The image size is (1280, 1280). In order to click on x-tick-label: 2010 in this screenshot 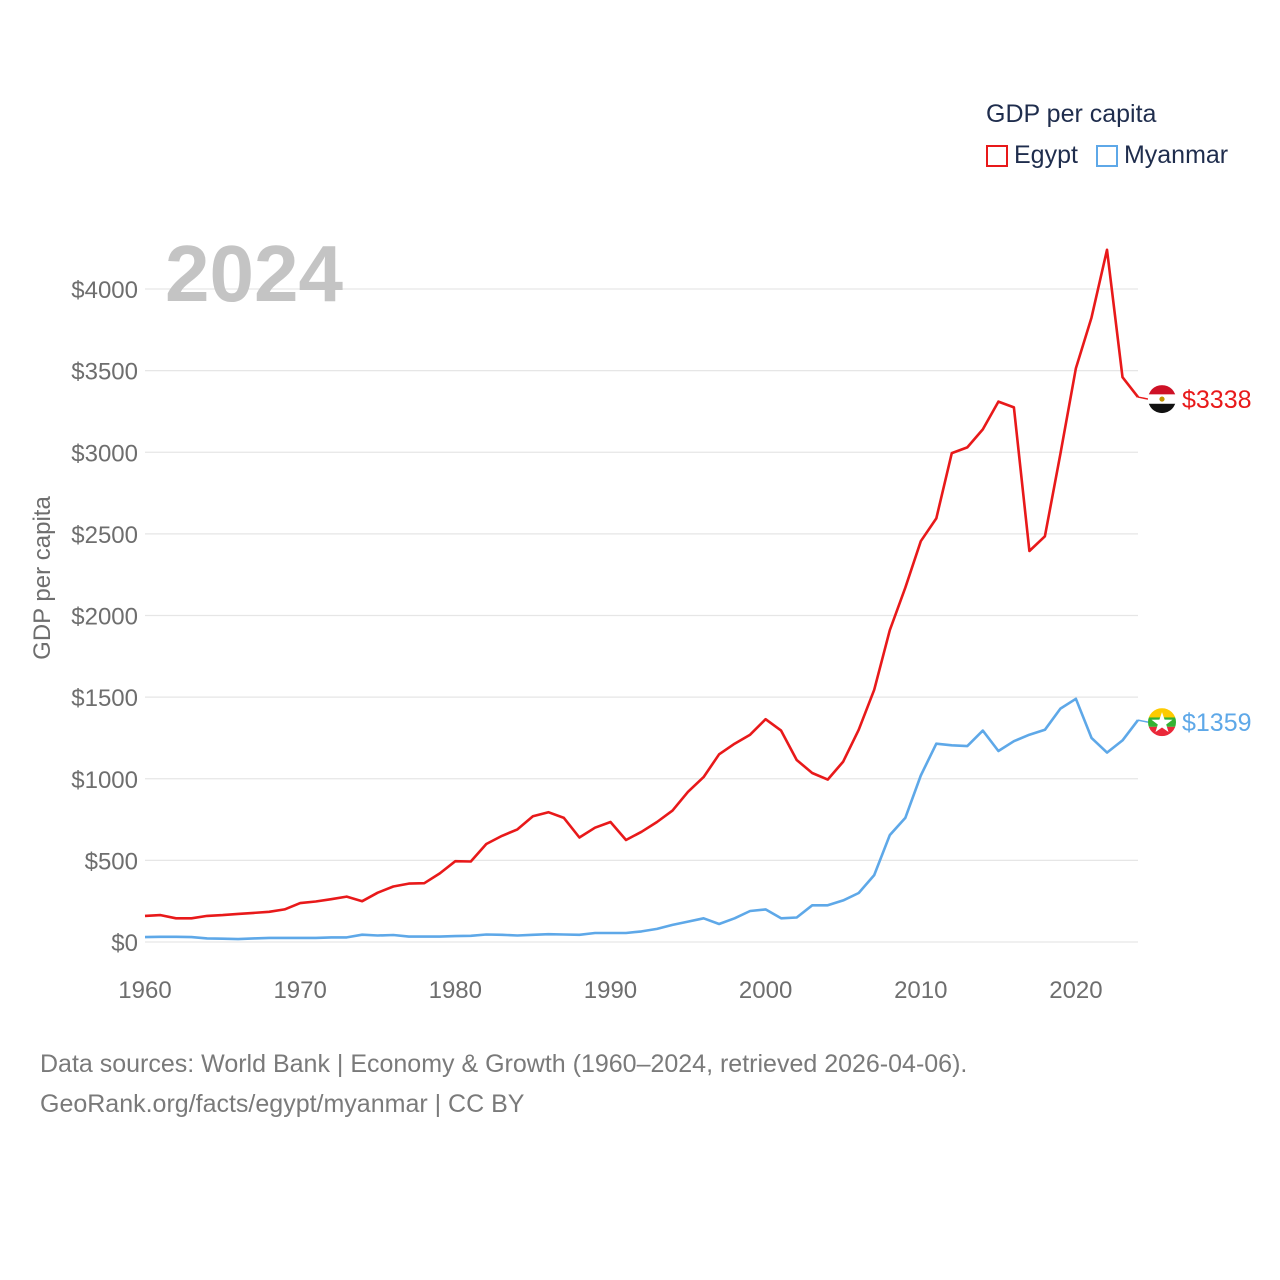, I will do `click(920, 990)`.